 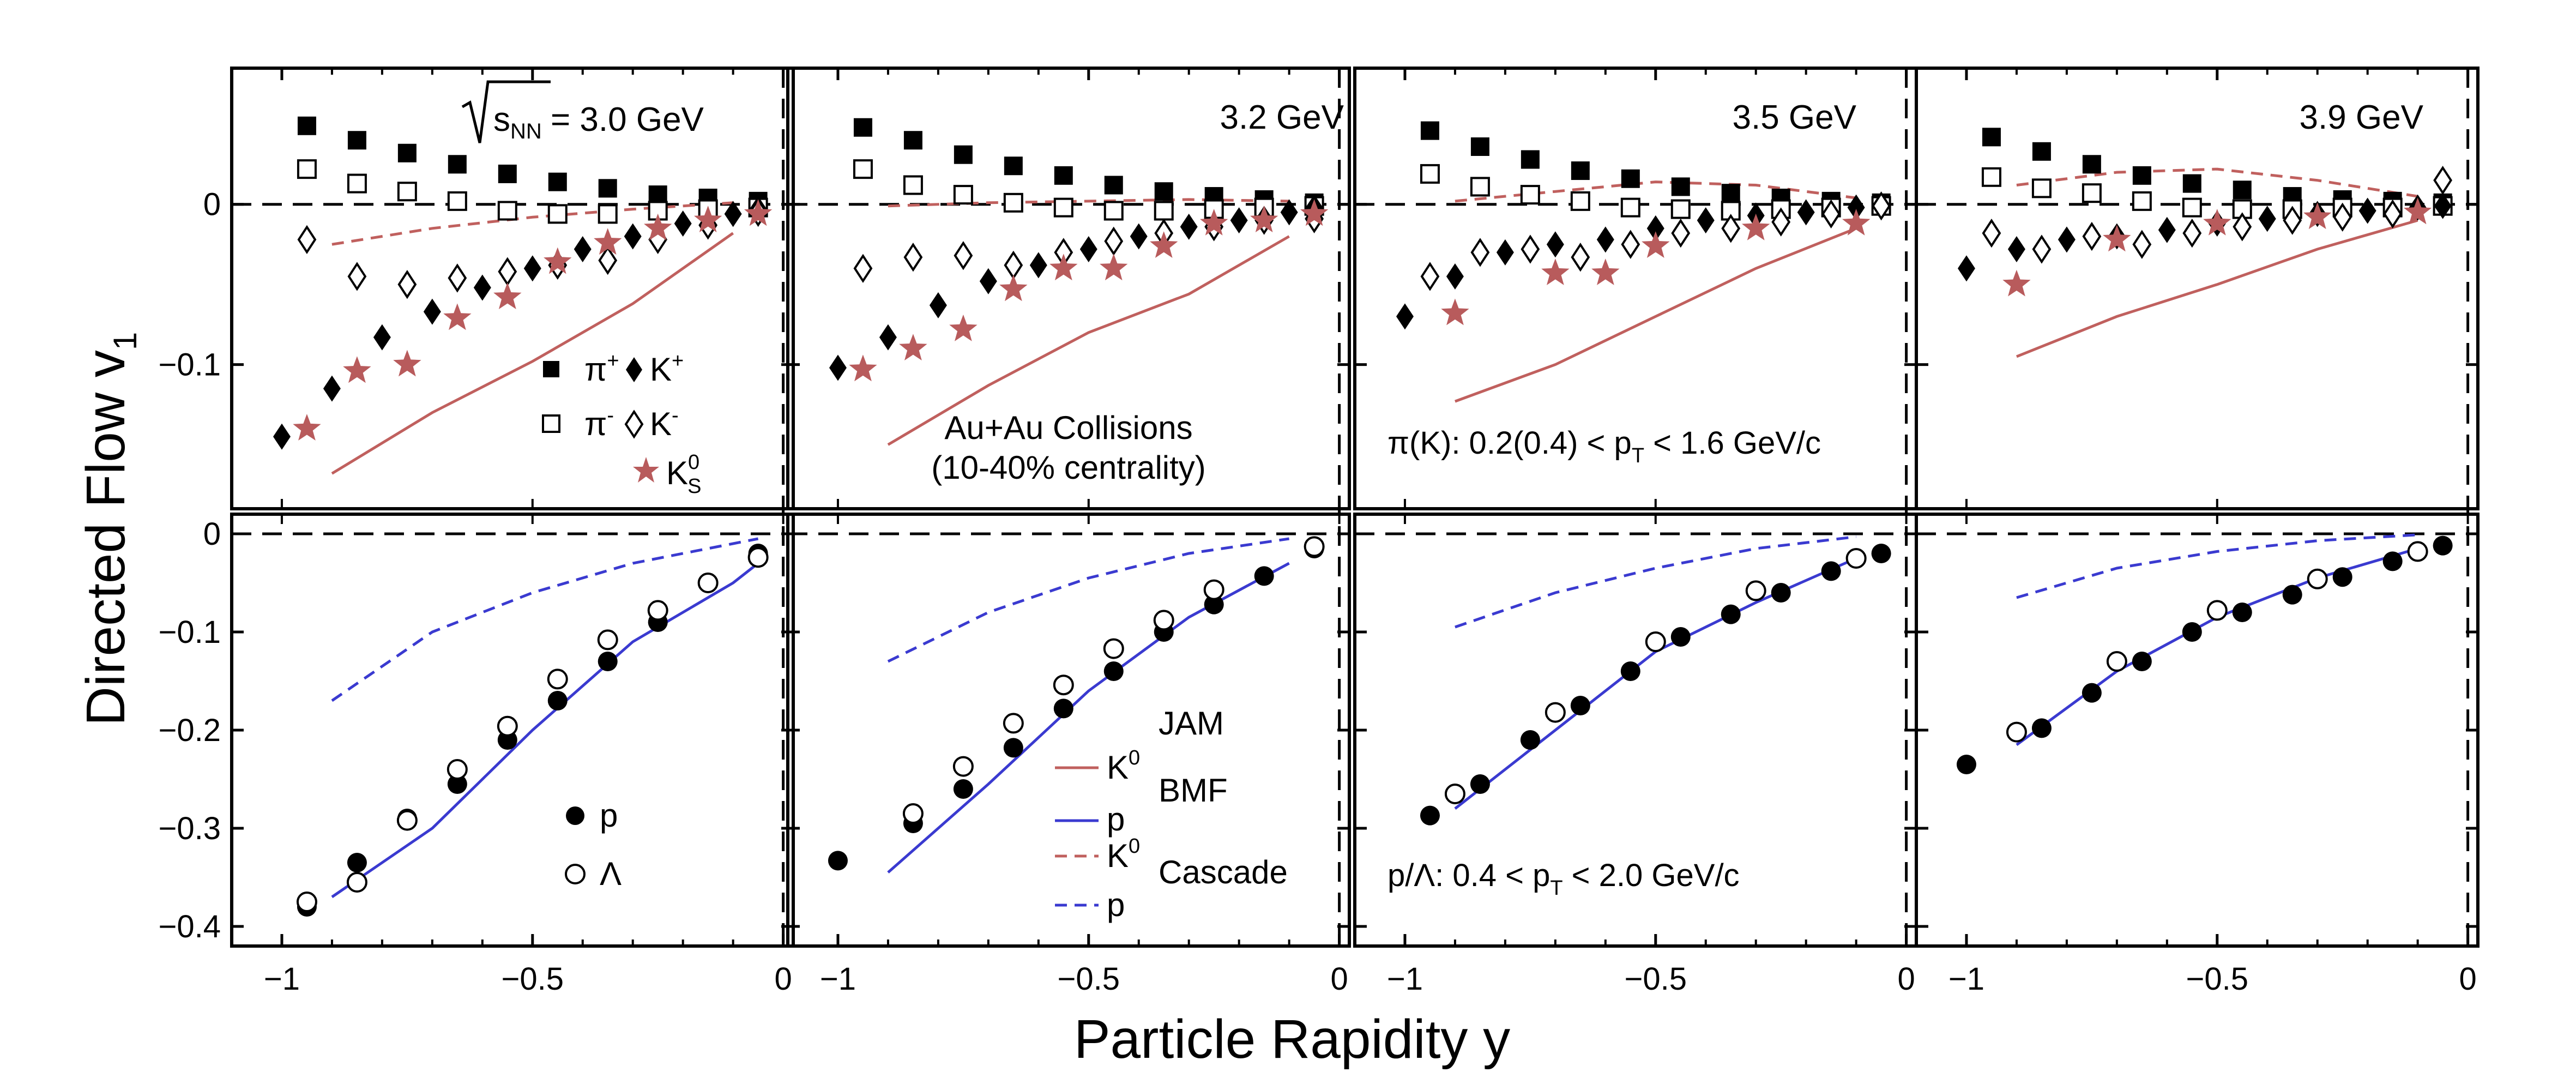 What do you see at coordinates (634, 424) in the screenshot?
I see `legend-k-minus-marker` at bounding box center [634, 424].